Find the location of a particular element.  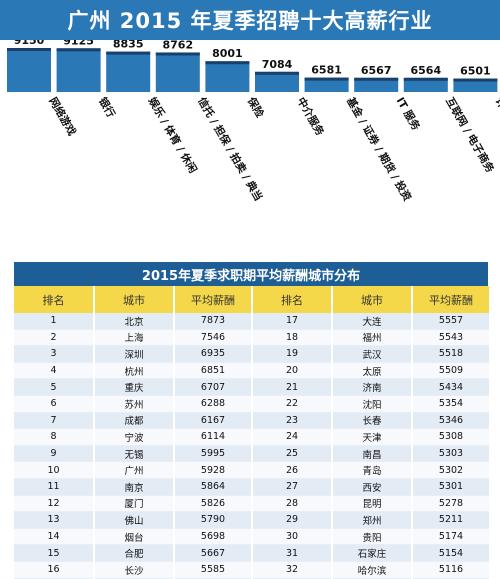

rank-cell: 12 is located at coordinates (54, 504).